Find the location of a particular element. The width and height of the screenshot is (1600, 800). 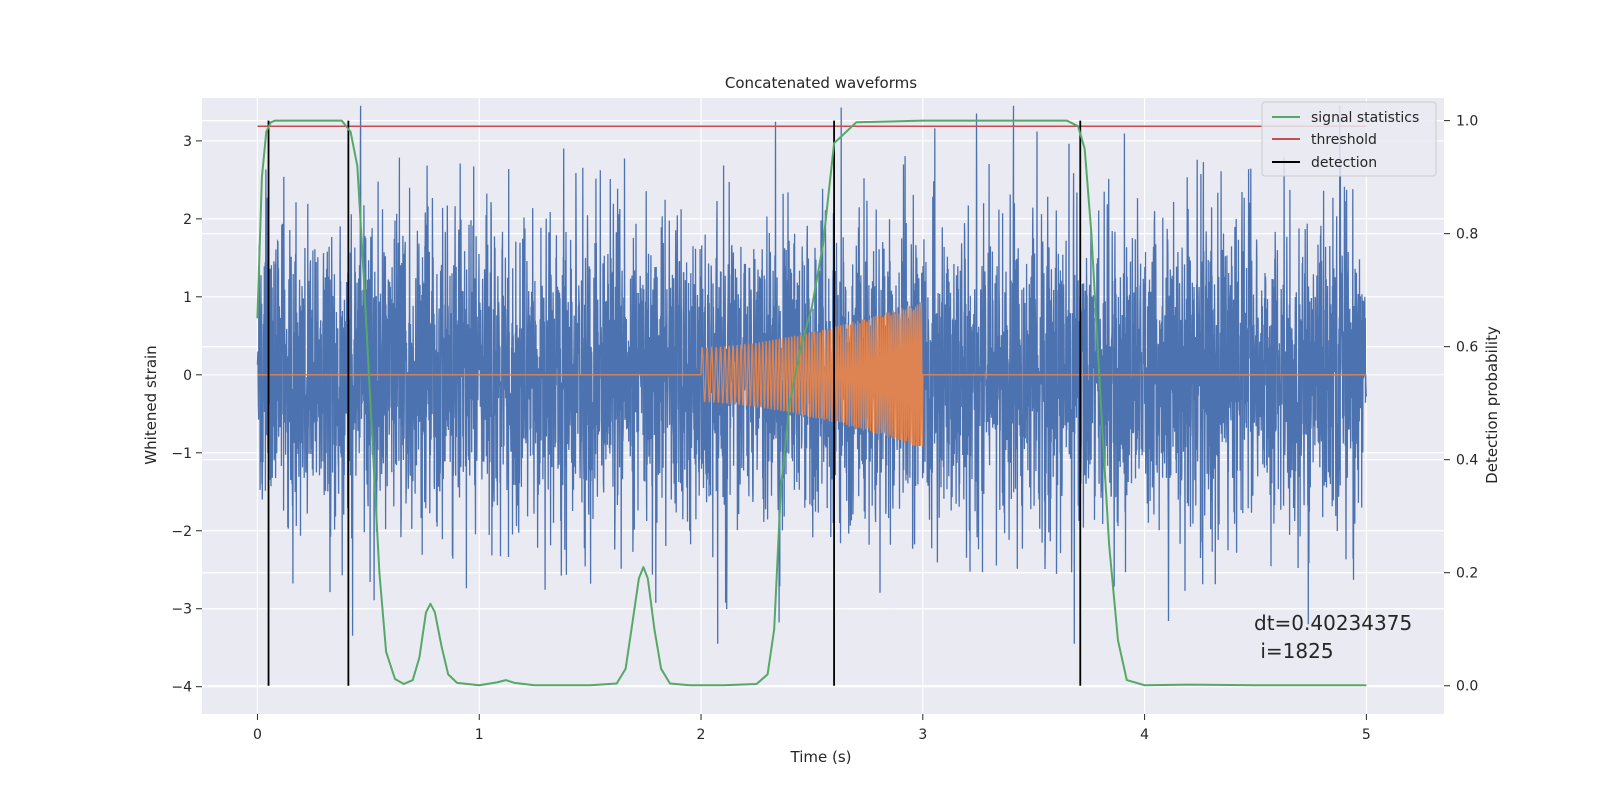

x-tick-label-5: 5 is located at coordinates (1366, 735).